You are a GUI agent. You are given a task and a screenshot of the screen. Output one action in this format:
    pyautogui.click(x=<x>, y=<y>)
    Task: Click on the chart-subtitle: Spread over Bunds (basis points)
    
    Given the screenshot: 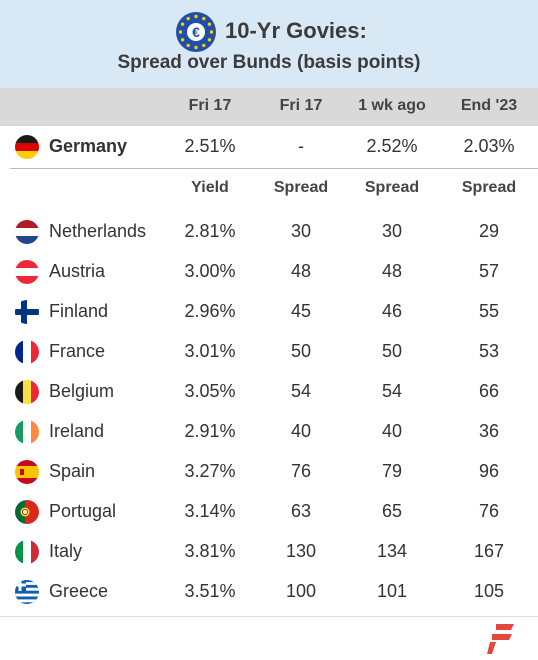 What is the action you would take?
    pyautogui.click(x=269, y=62)
    